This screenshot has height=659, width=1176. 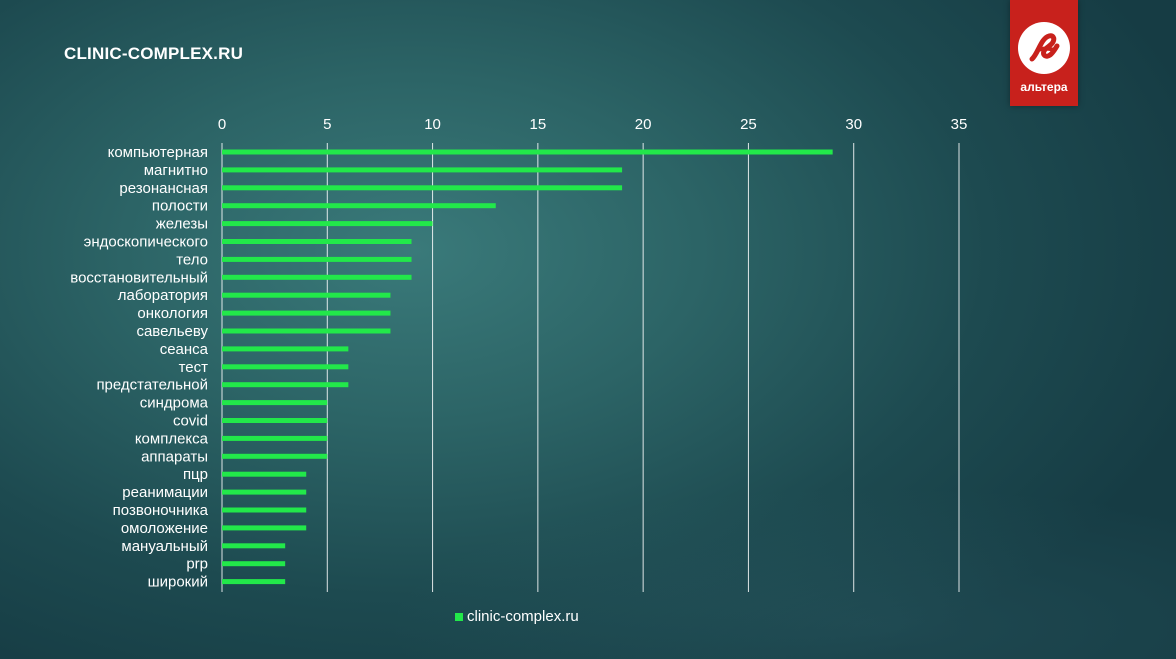 What do you see at coordinates (327, 124) in the screenshot?
I see `x-tick-label: 5` at bounding box center [327, 124].